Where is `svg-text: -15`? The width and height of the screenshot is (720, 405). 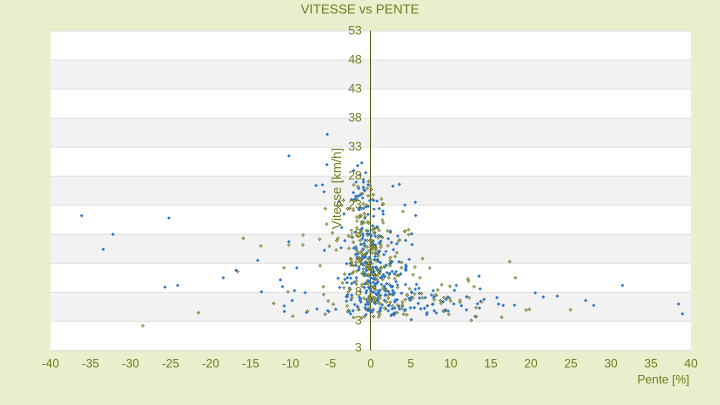
svg-text: -15 is located at coordinates (251, 364).